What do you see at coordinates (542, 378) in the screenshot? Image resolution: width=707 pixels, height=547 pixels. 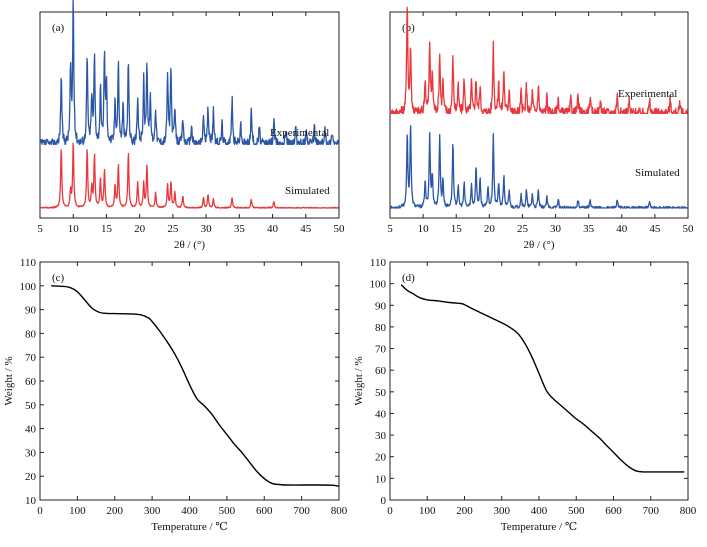 I see `tga-curve` at bounding box center [542, 378].